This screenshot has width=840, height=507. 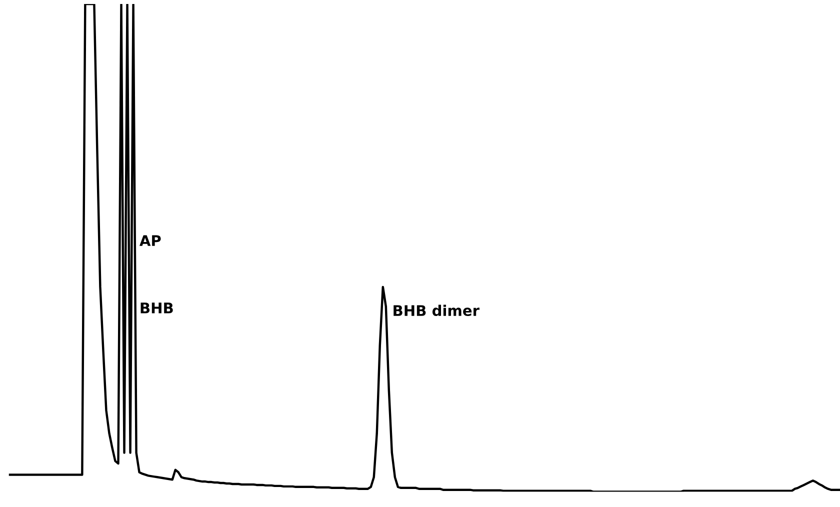 What do you see at coordinates (156, 308) in the screenshot?
I see `annotation: BHB` at bounding box center [156, 308].